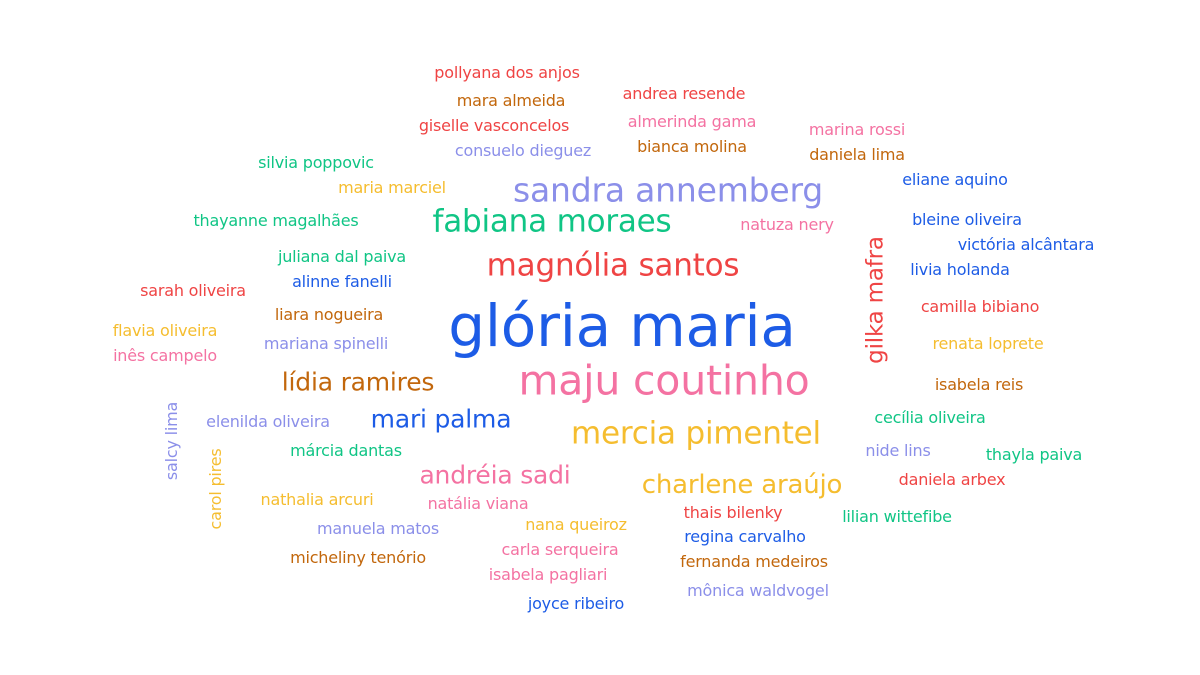  Describe the element at coordinates (980, 306) in the screenshot. I see `word-camilla-bibiano: camilla bibiano` at that location.